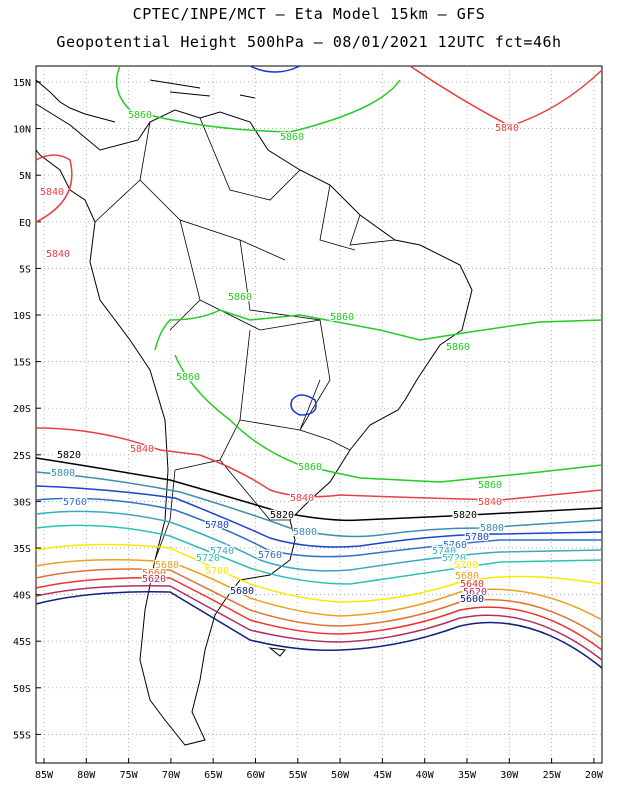 The image size is (618, 800). Describe the element at coordinates (75, 101) in the screenshot. I see `central-america-coast` at that location.